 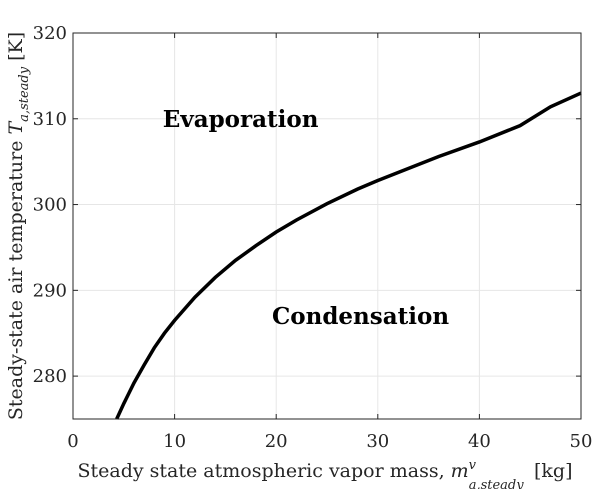 I want to click on y-tick-label: 310, so click(x=50, y=119).